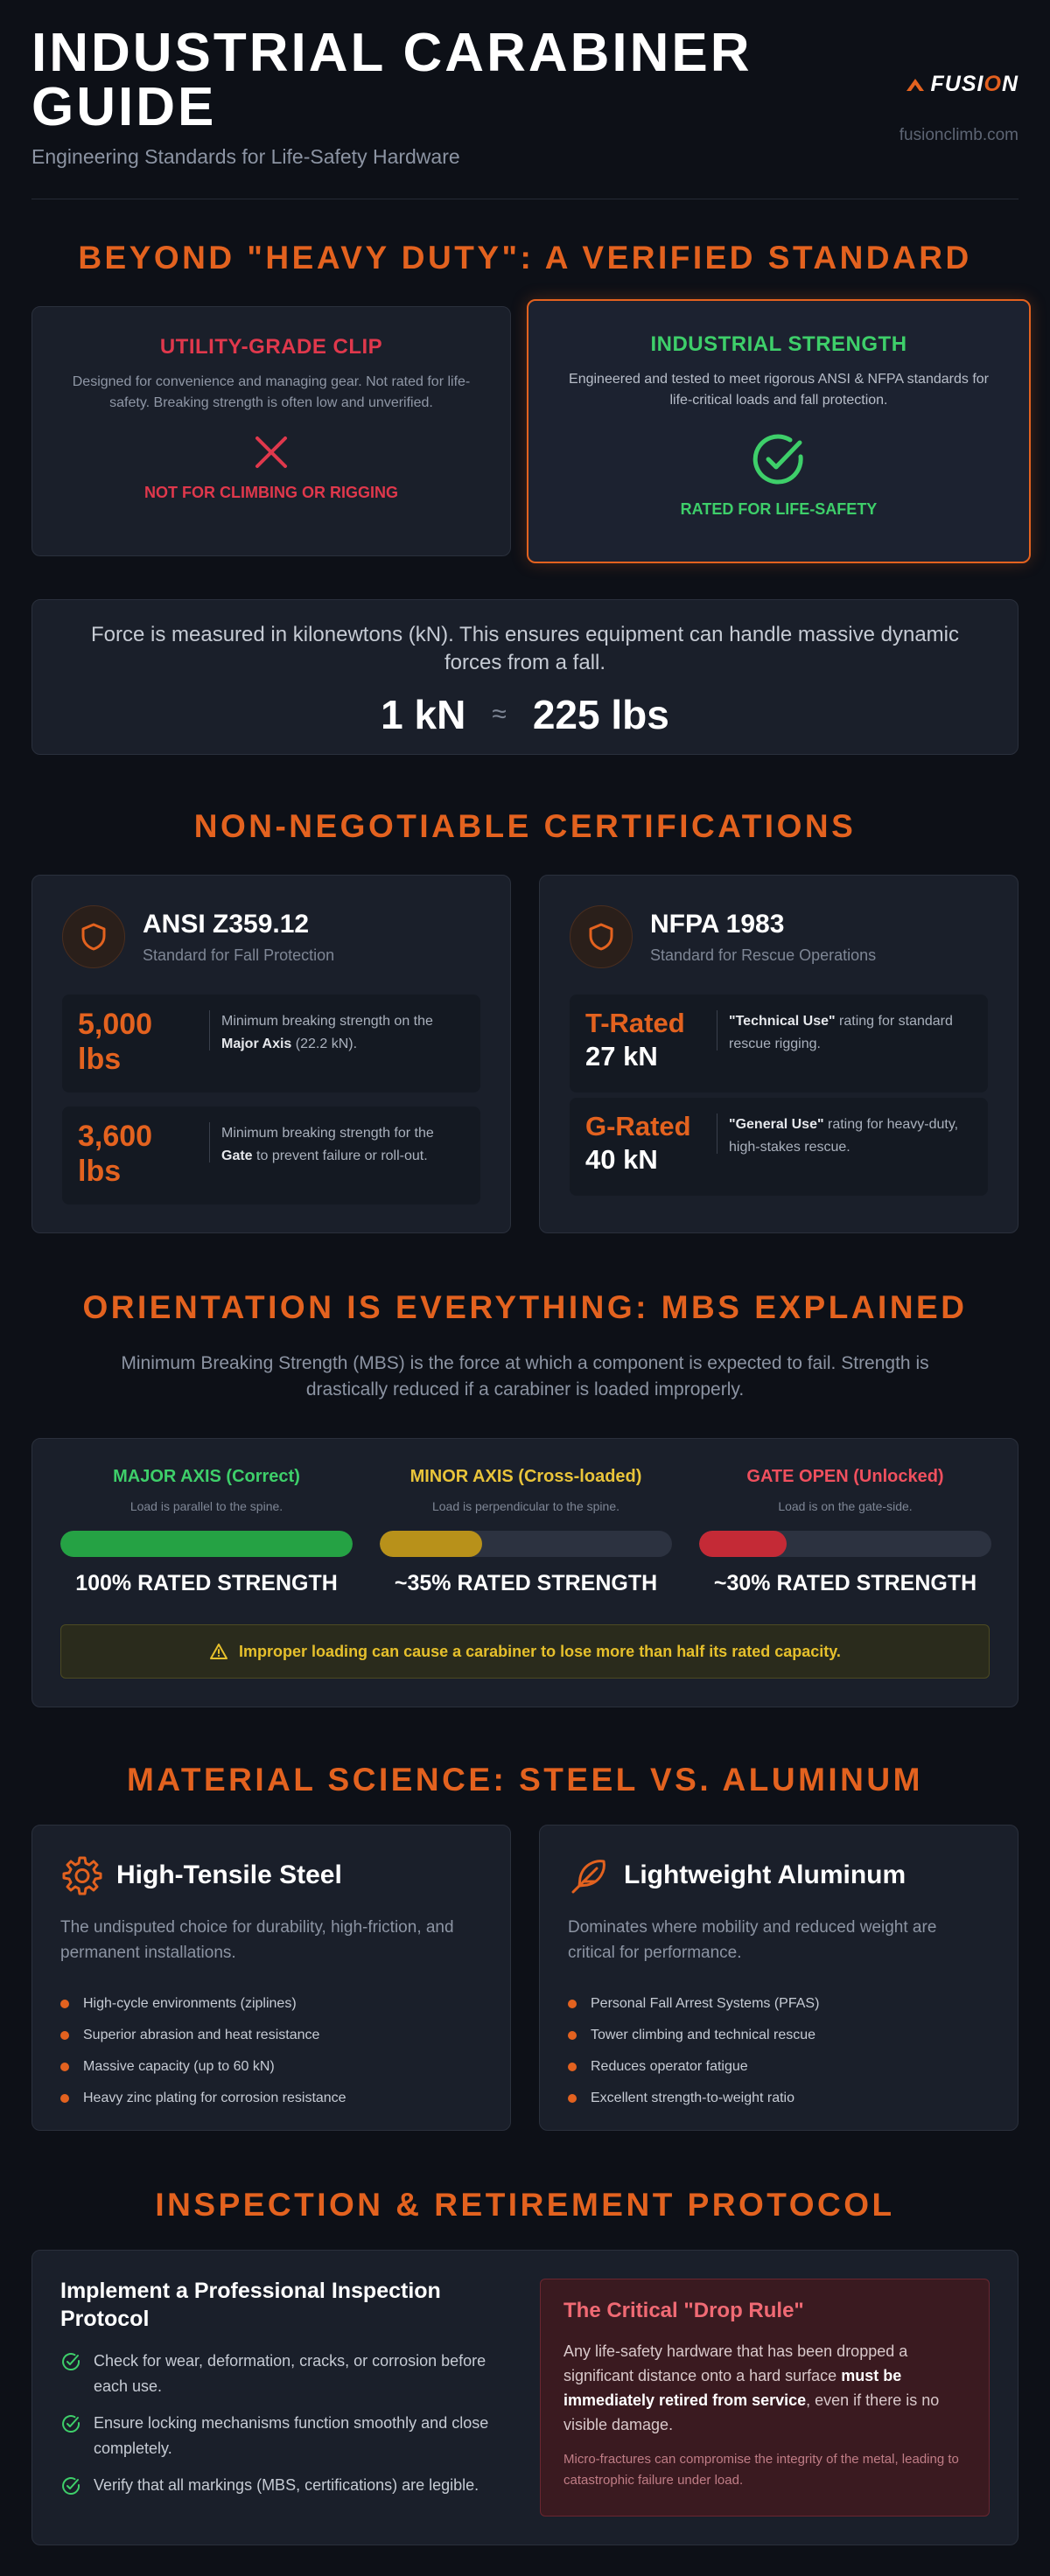 The width and height of the screenshot is (1050, 2576). What do you see at coordinates (226, 924) in the screenshot?
I see `ansi-name: ANSI Z359.12` at bounding box center [226, 924].